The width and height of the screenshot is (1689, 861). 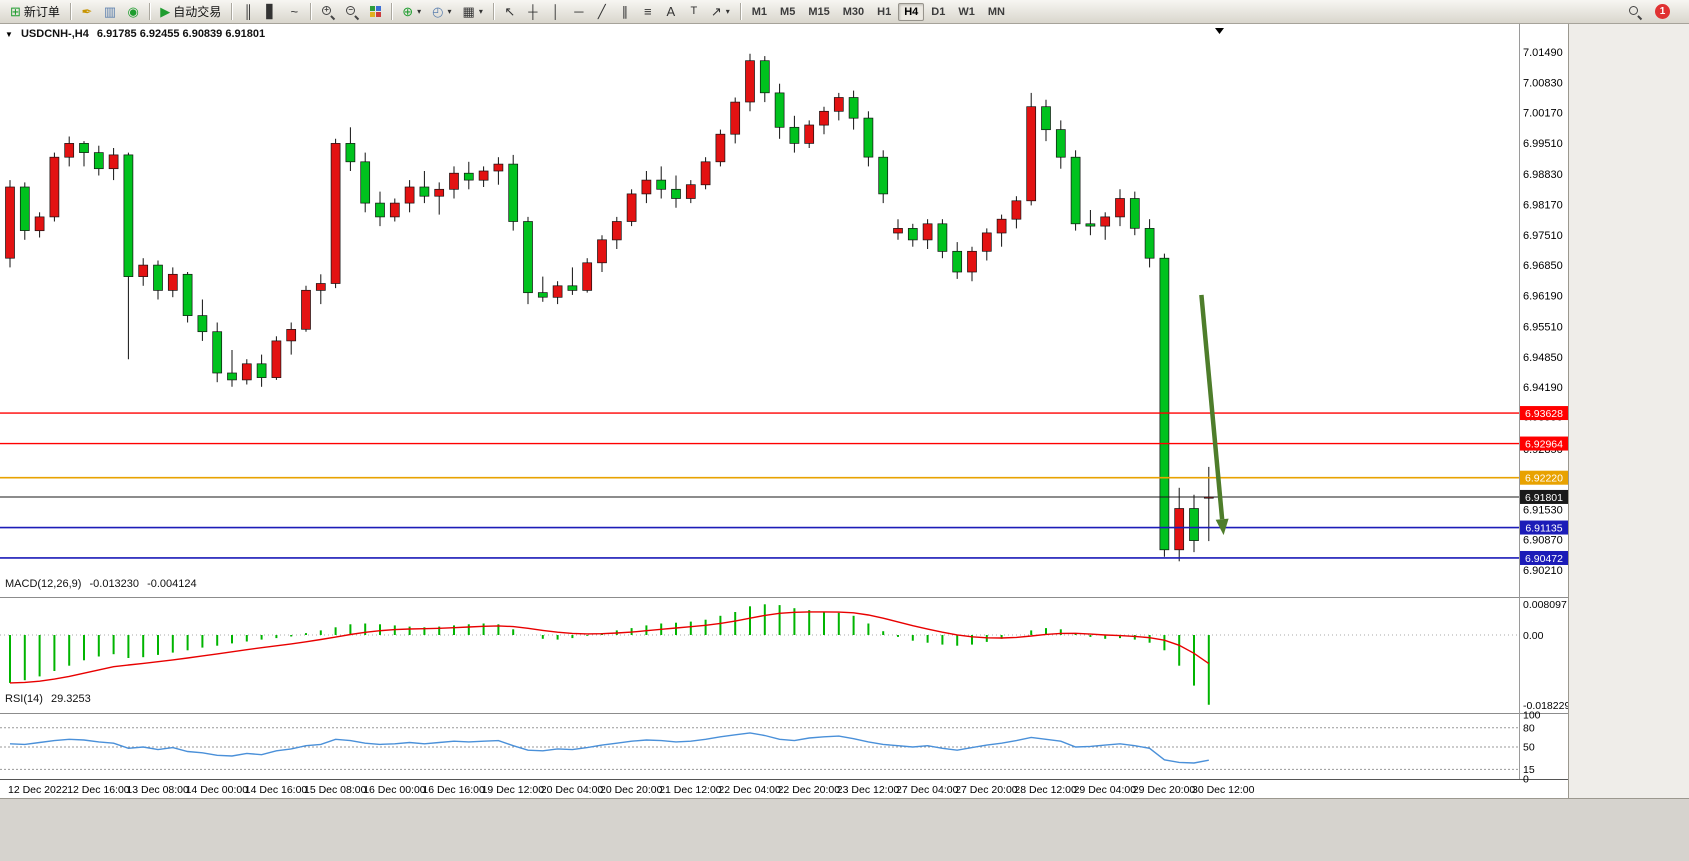 What do you see at coordinates (625, 12) in the screenshot?
I see `channel-tool-button: ∥` at bounding box center [625, 12].